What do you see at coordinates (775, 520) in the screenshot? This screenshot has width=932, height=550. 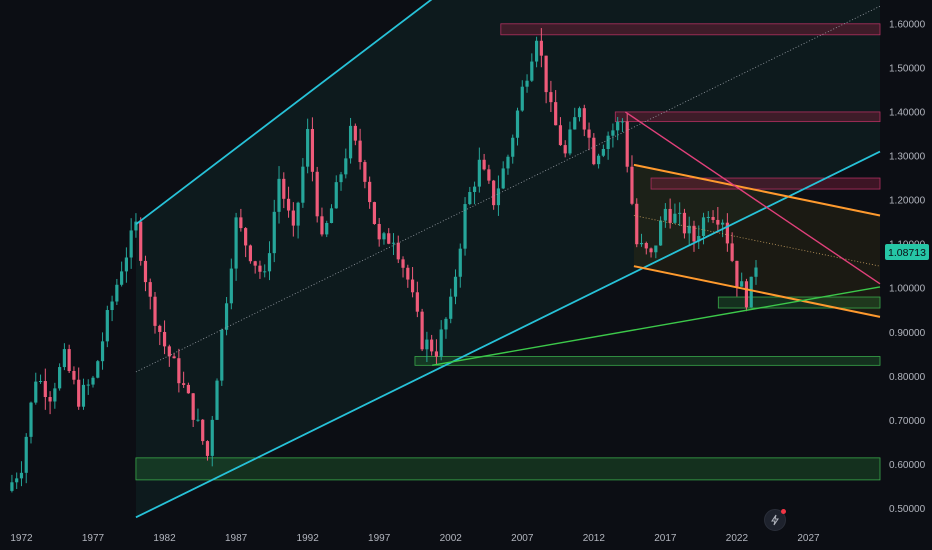 I see `replay-button` at bounding box center [775, 520].